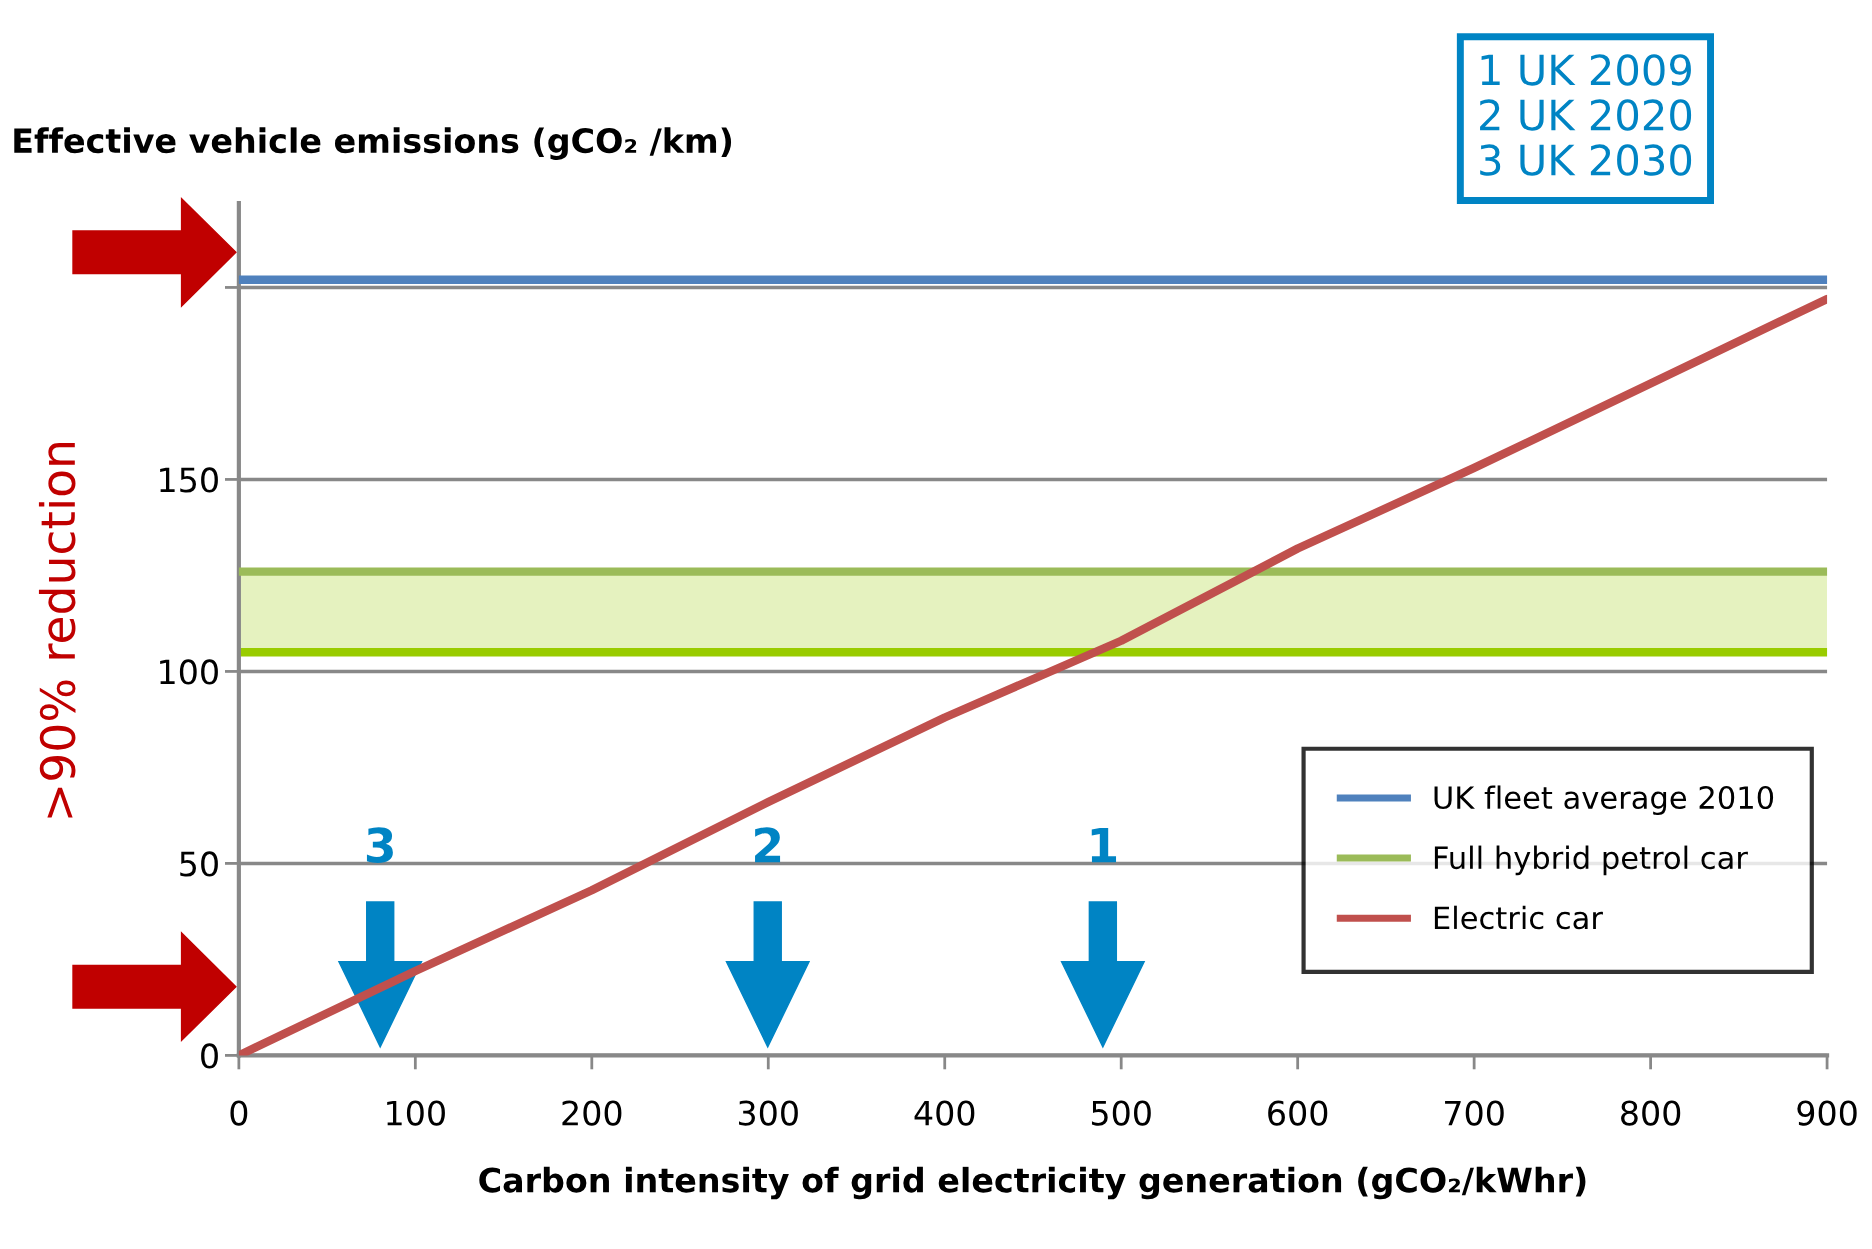 The image size is (1872, 1249). What do you see at coordinates (1121, 1113) in the screenshot?
I see `x-tick-label: 500` at bounding box center [1121, 1113].